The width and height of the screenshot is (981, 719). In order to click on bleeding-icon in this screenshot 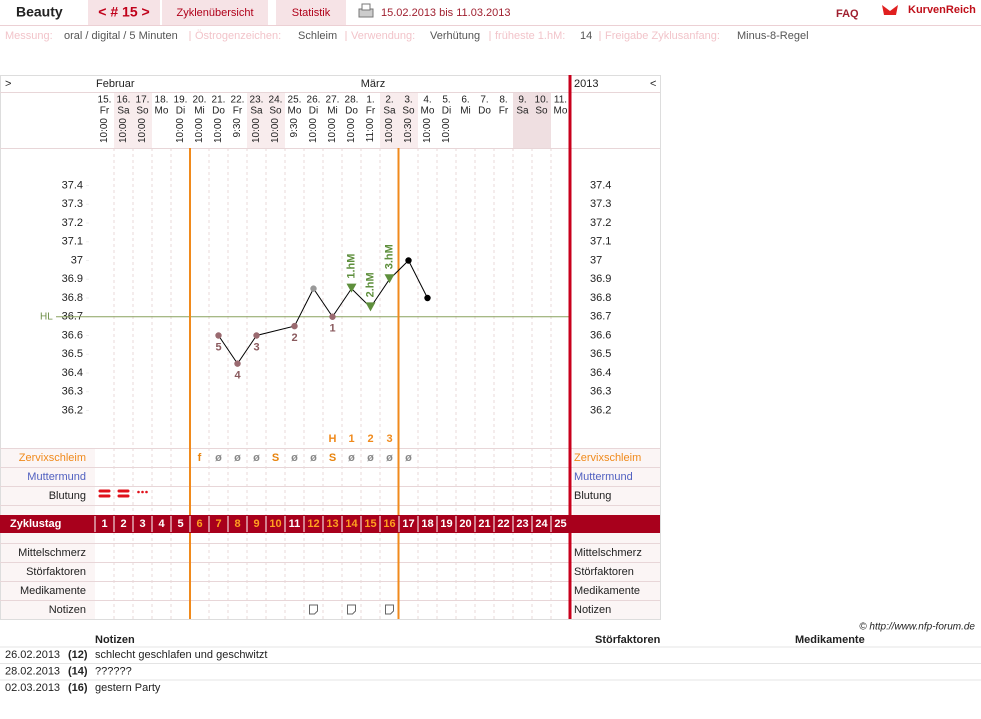, I will do `click(123, 491)`.